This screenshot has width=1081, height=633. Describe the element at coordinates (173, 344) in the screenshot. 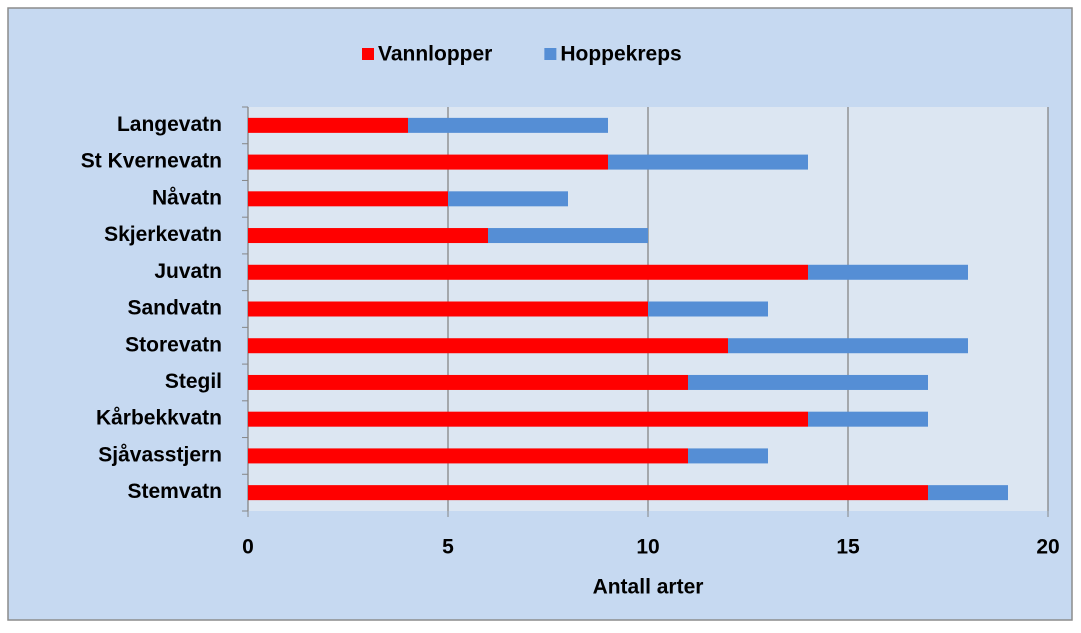

I see `y-tick-label: Storevatn` at that location.